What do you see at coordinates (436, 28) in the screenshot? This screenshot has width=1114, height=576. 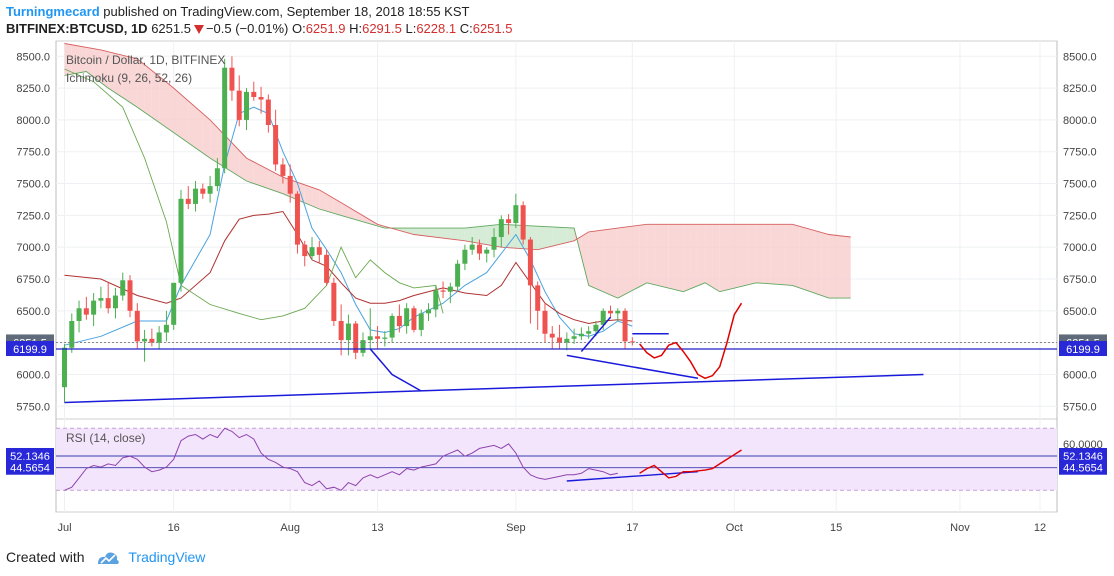 I see `low-value: 6228.1` at bounding box center [436, 28].